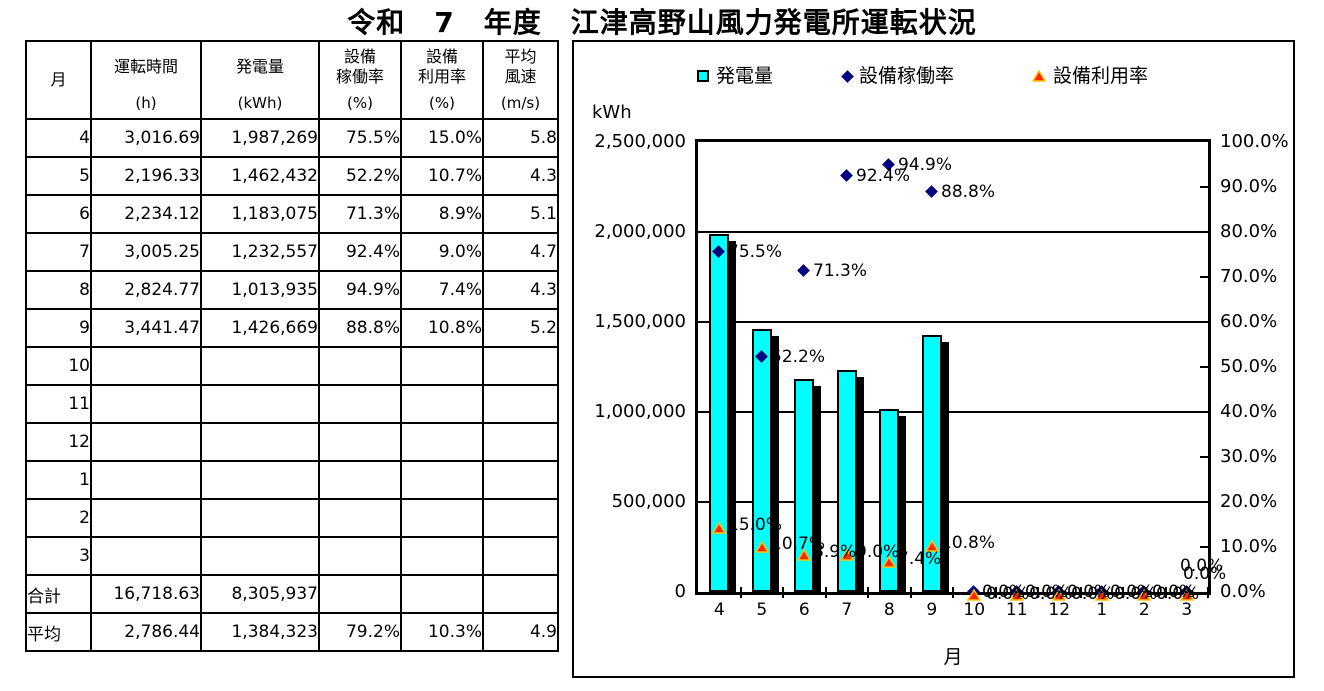 The width and height of the screenshot is (1324, 691). I want to click on right-axis-tick-label: 40.0%, so click(1249, 411).